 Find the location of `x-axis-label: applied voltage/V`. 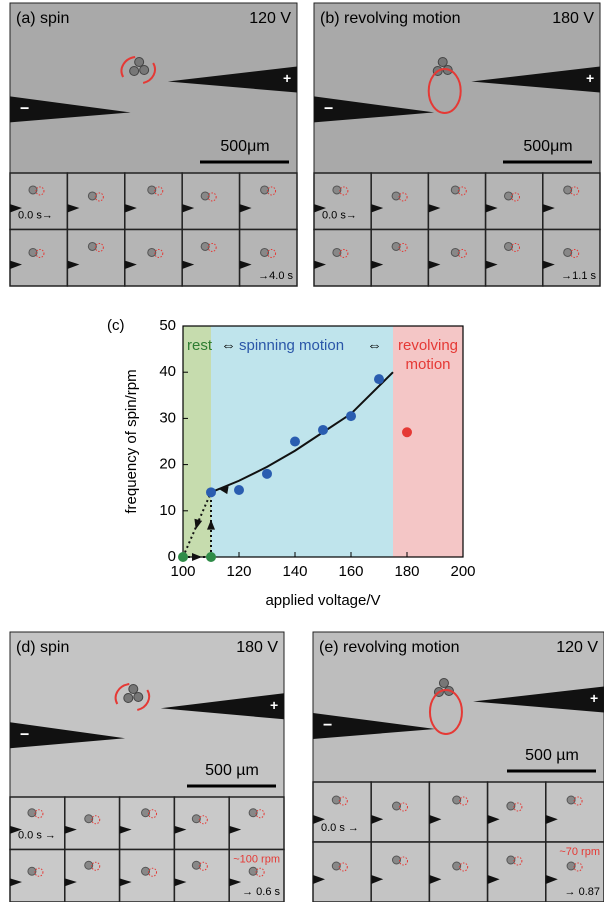

x-axis-label: applied voltage/V is located at coordinates (322, 600).